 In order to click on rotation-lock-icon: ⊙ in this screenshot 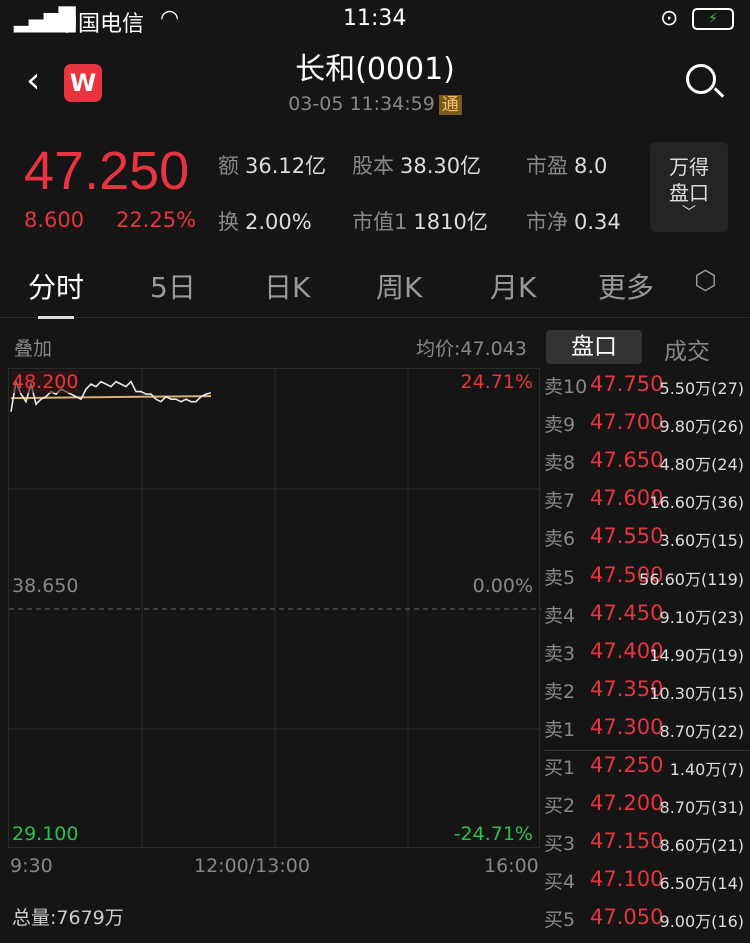, I will do `click(669, 18)`.